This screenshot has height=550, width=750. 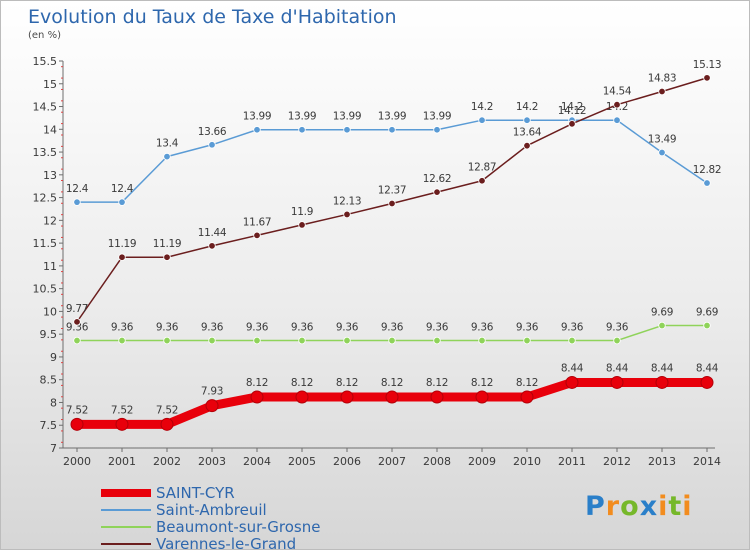 I want to click on y-tick-label: 14.5, so click(x=45, y=107).